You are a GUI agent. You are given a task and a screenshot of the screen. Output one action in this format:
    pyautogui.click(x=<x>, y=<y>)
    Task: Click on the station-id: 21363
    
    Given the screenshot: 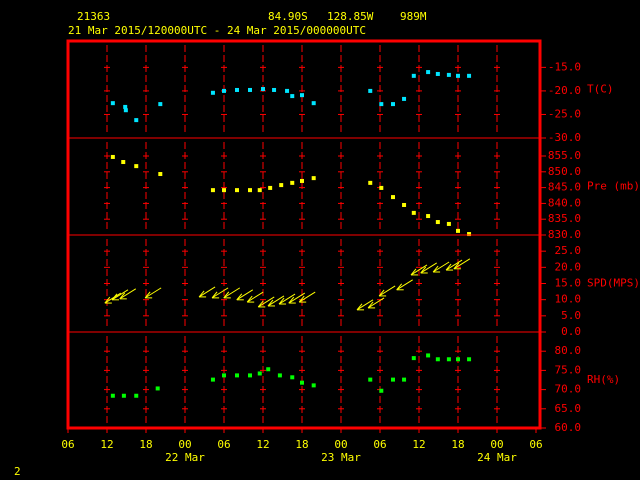 What is the action you would take?
    pyautogui.click(x=93, y=16)
    